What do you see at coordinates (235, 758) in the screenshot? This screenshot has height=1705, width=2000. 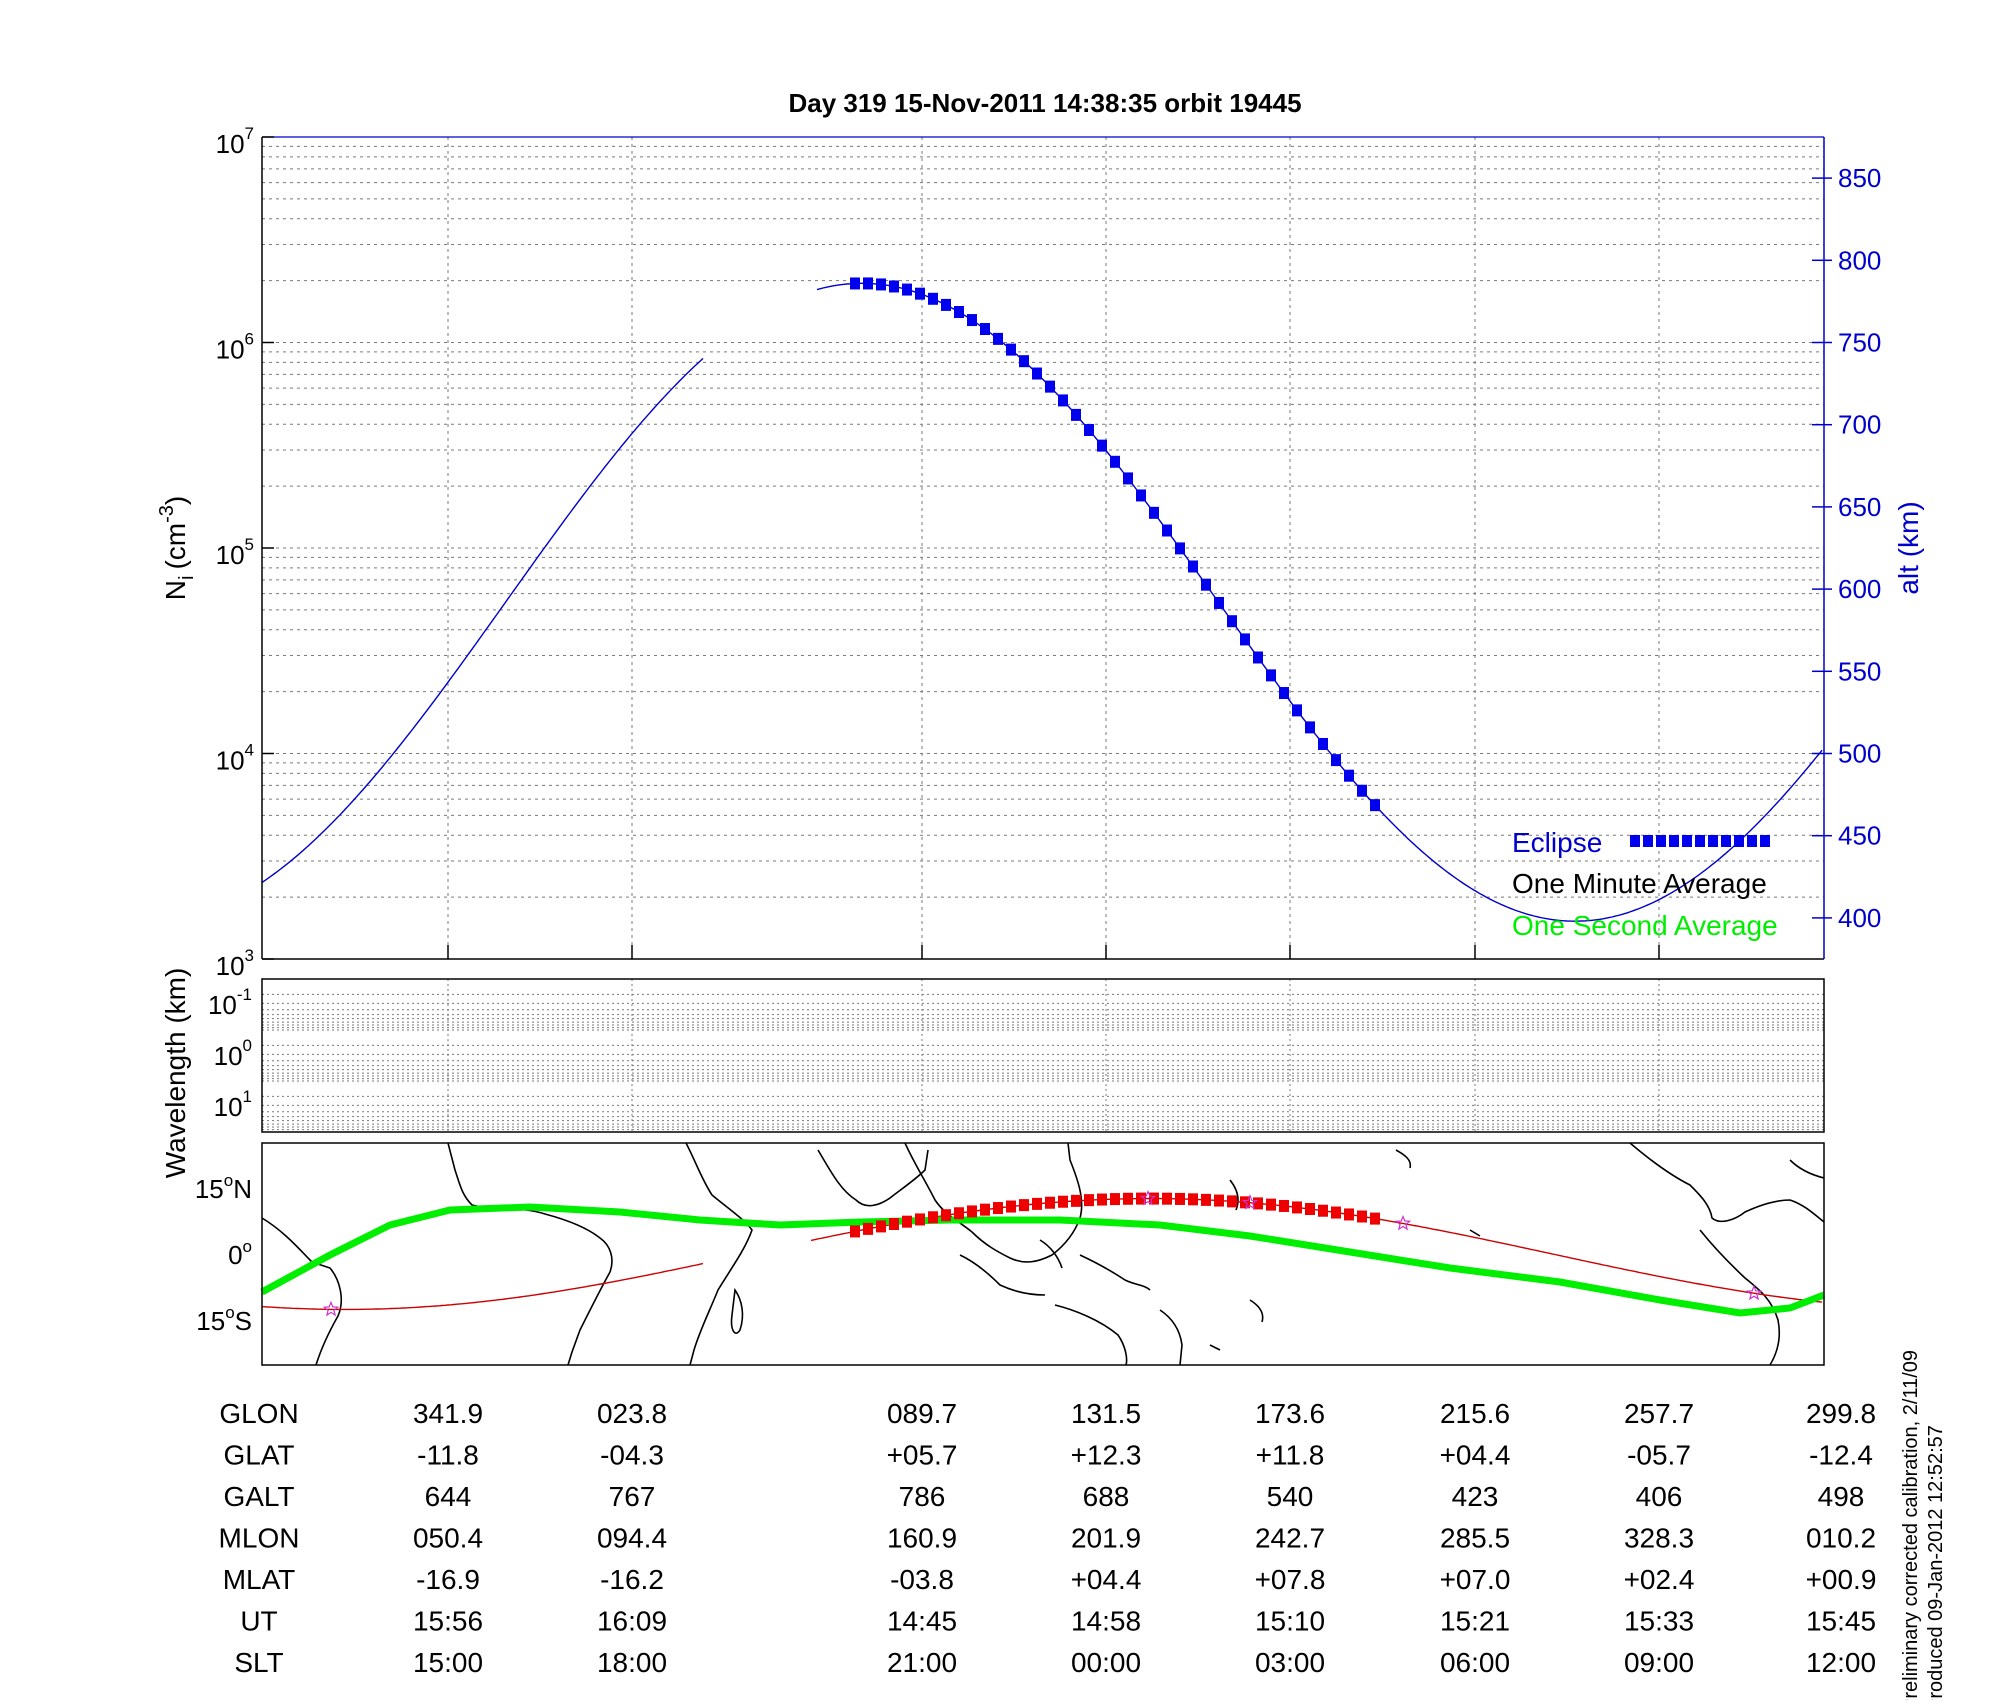 I see `density-tick-label: 10⁴` at bounding box center [235, 758].